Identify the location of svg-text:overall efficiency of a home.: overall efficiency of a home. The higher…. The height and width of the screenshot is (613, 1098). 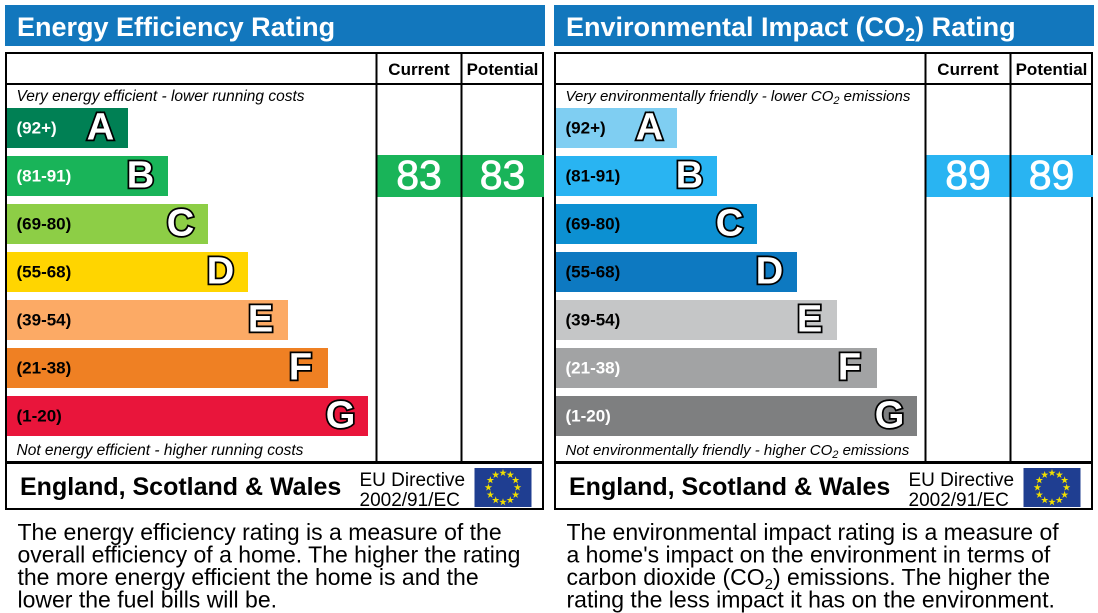
(269, 555).